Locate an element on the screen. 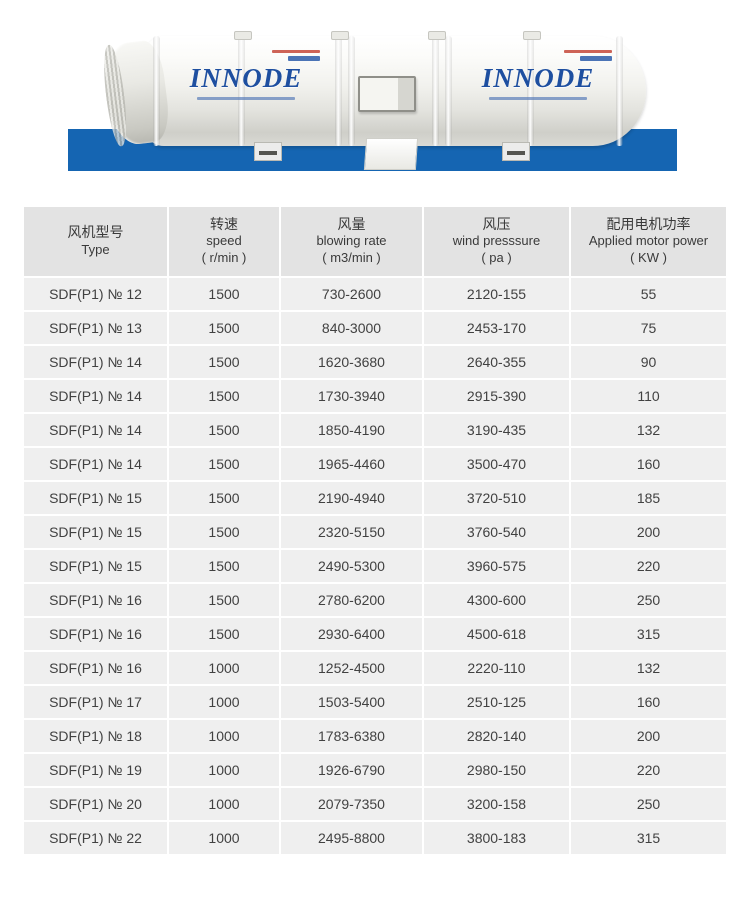 This screenshot has width=750, height=921. cell-wind_pressure: 2220-110 is located at coordinates (496, 667).